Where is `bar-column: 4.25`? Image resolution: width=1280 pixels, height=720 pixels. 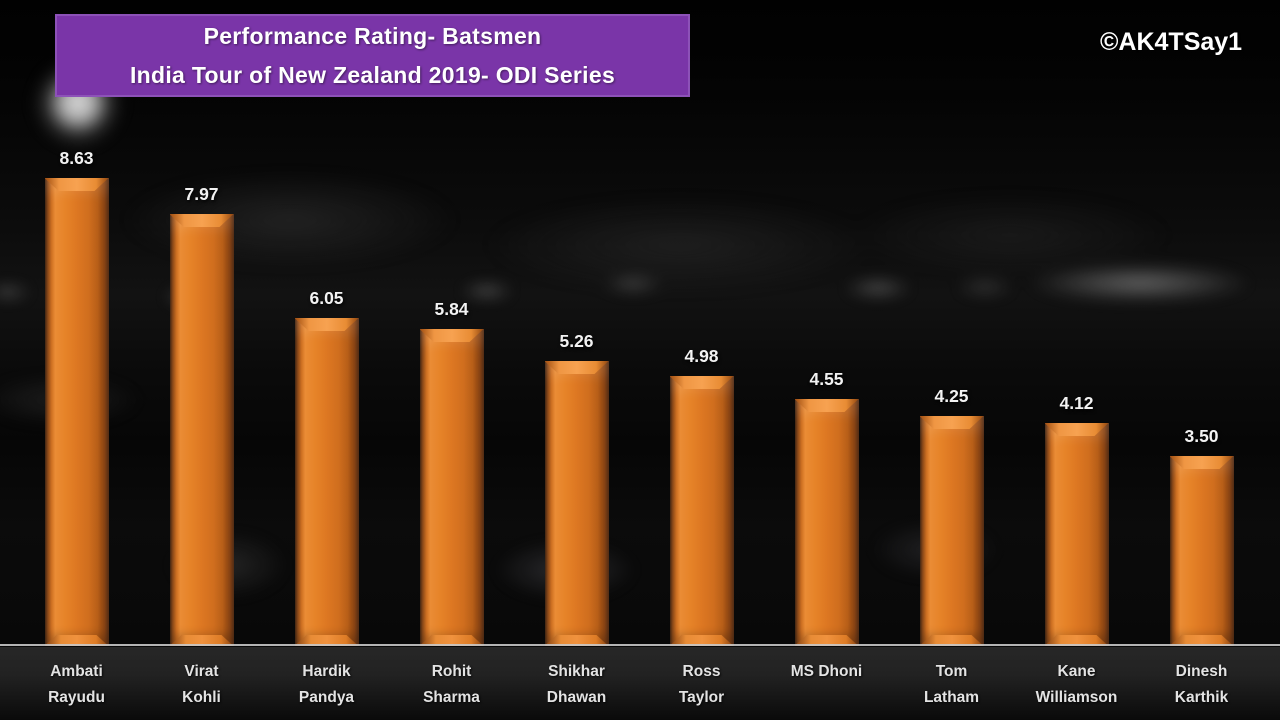 bar-column: 4.25 is located at coordinates (951, 323).